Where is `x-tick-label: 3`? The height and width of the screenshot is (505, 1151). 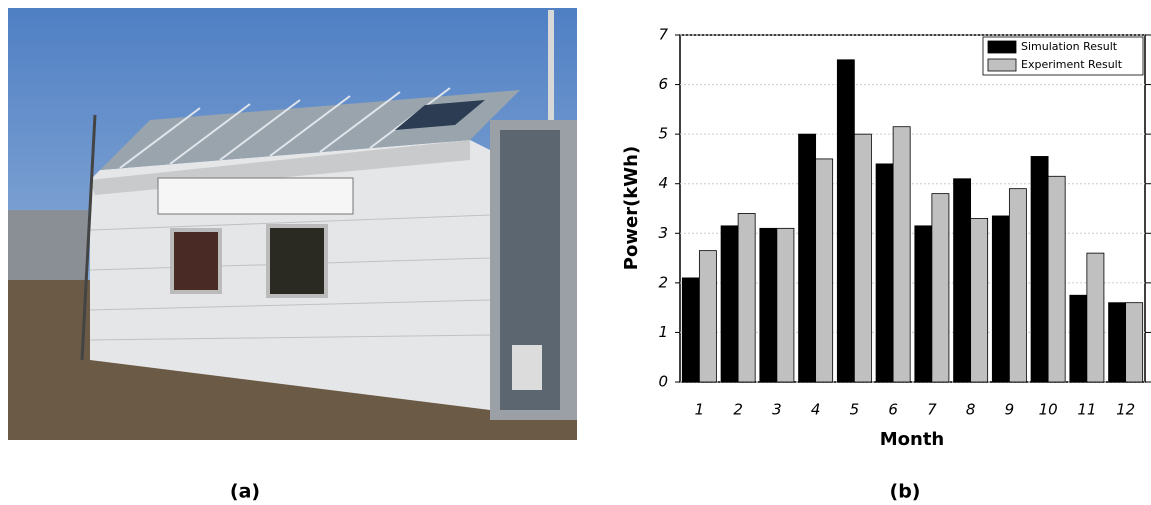 x-tick-label: 3 is located at coordinates (777, 410).